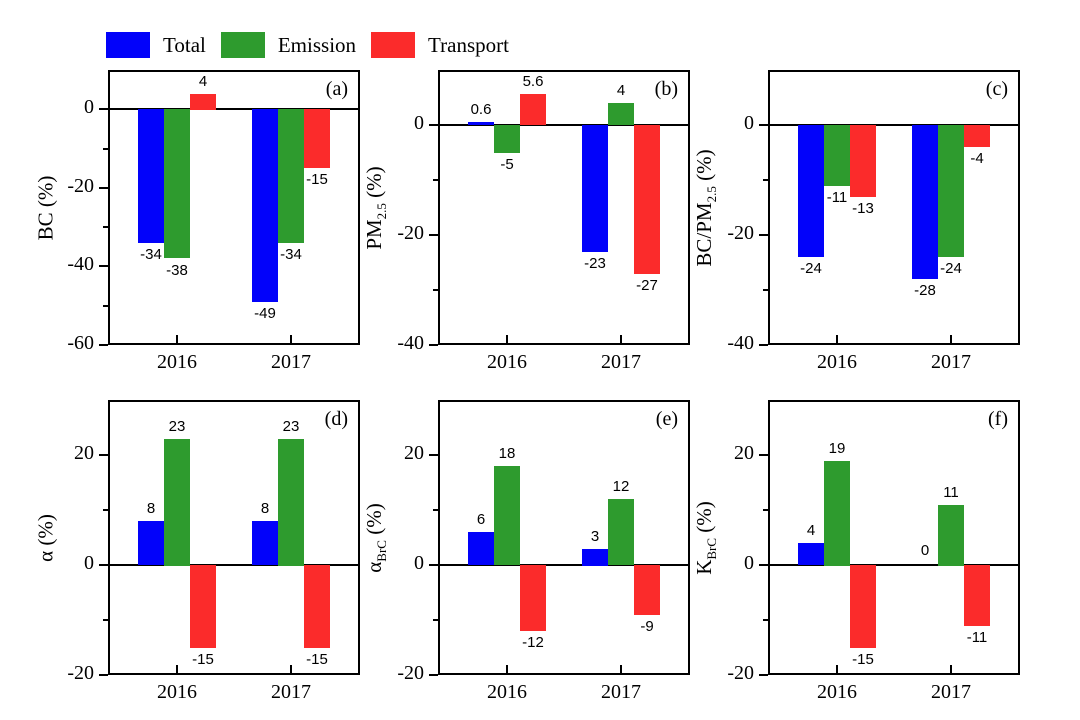  I want to click on panel-letter: (e), so click(666, 419).